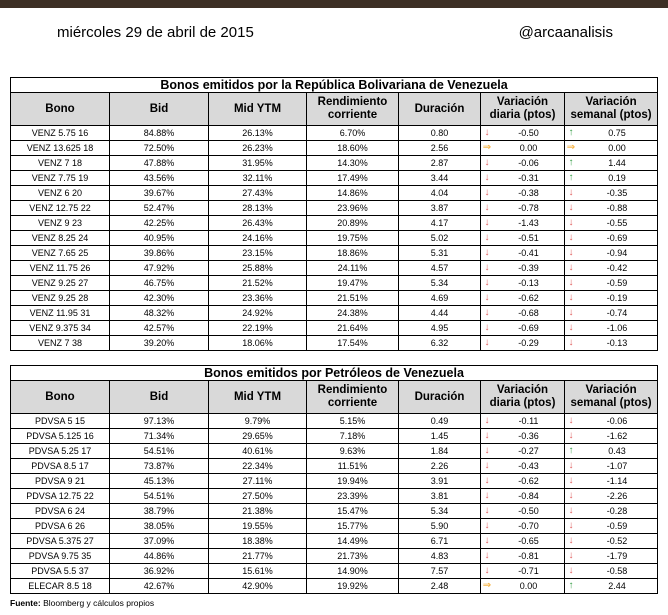 This screenshot has height=615, width=668. I want to click on mid-ytm-cell: 23.36%, so click(257, 298).